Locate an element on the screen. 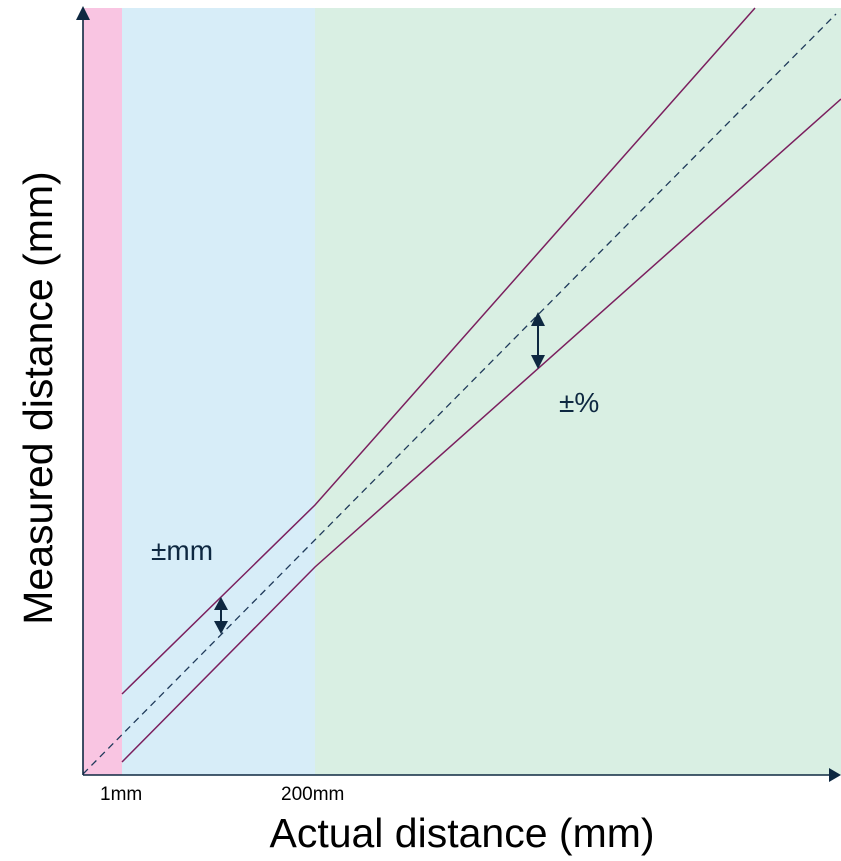  x-tick-200mm: 200mm is located at coordinates (312, 794).